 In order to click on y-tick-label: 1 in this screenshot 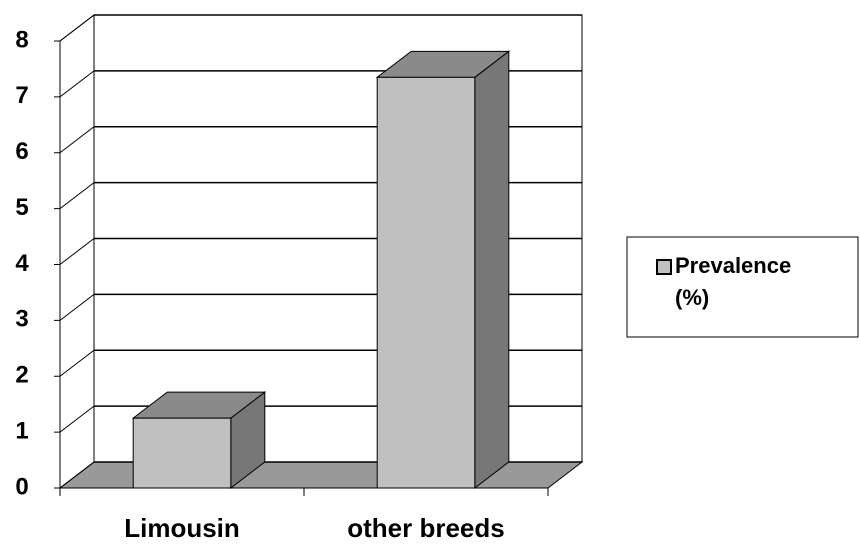, I will do `click(21, 430)`.